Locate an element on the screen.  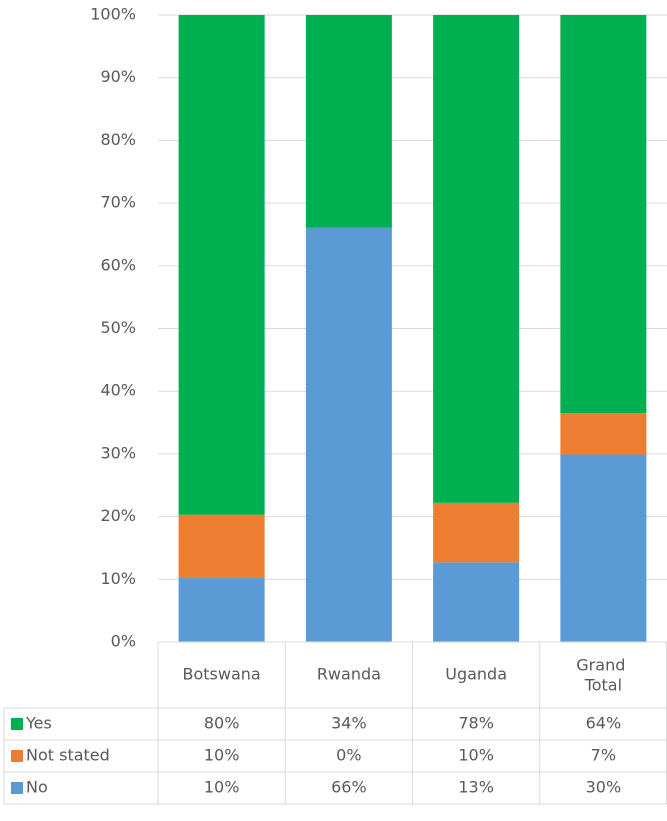
category-label: Grand Total is located at coordinates (603, 674).